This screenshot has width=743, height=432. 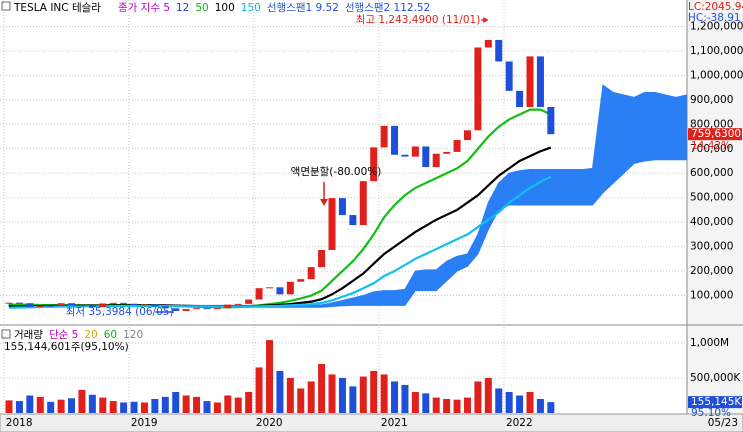 I want to click on ratio-label: 95.10%, so click(x=711, y=413).